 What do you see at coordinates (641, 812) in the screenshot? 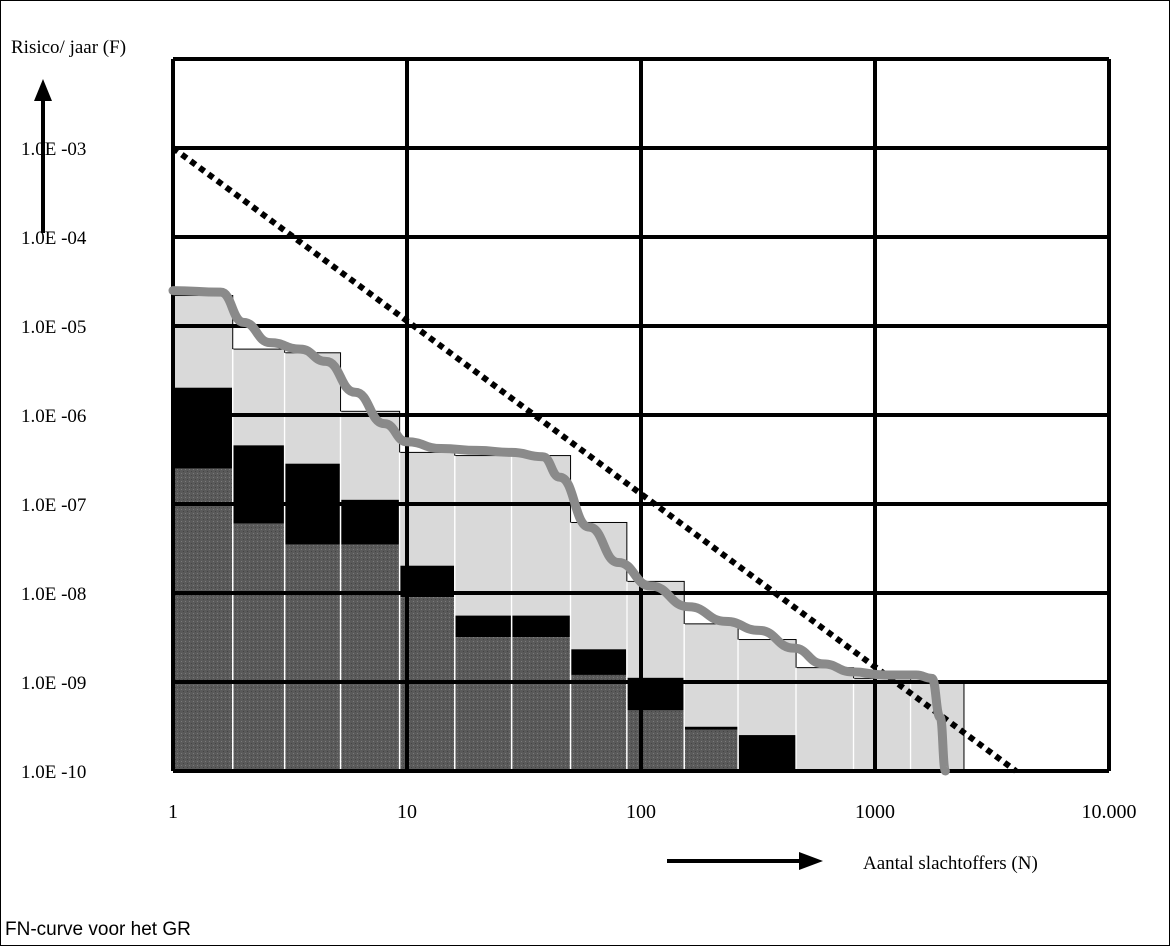
I see `x-tick-label: 100` at bounding box center [641, 812].